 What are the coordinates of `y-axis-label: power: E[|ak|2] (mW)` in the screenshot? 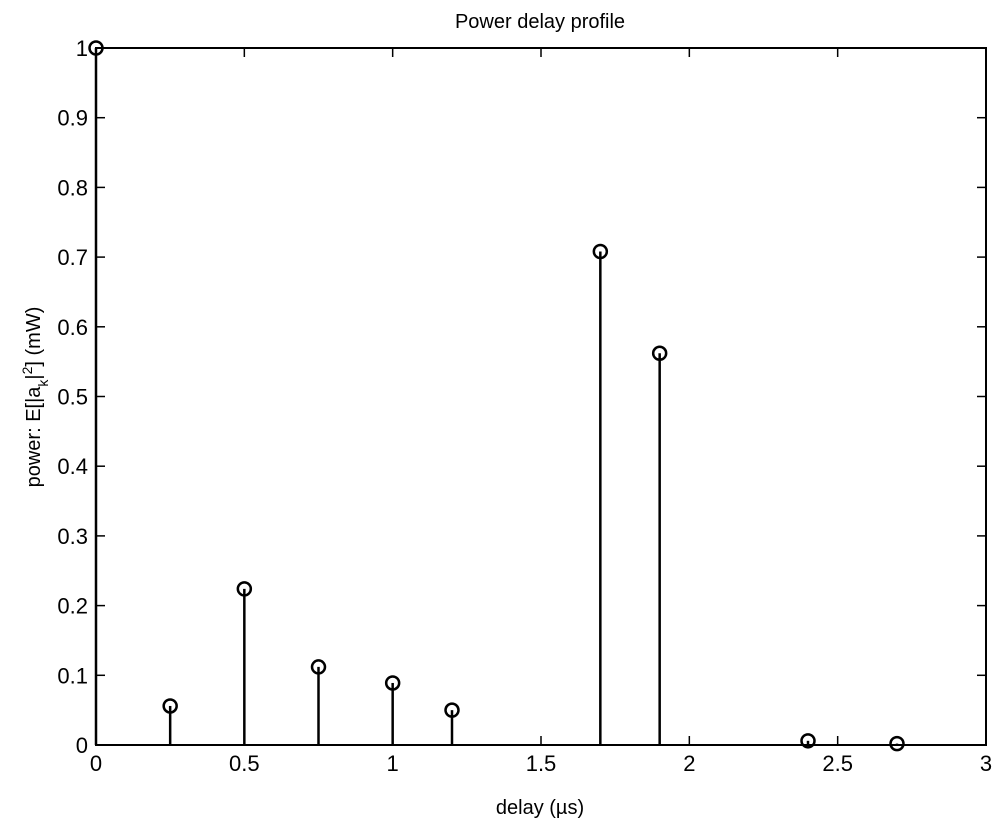 It's located at (35, 397).